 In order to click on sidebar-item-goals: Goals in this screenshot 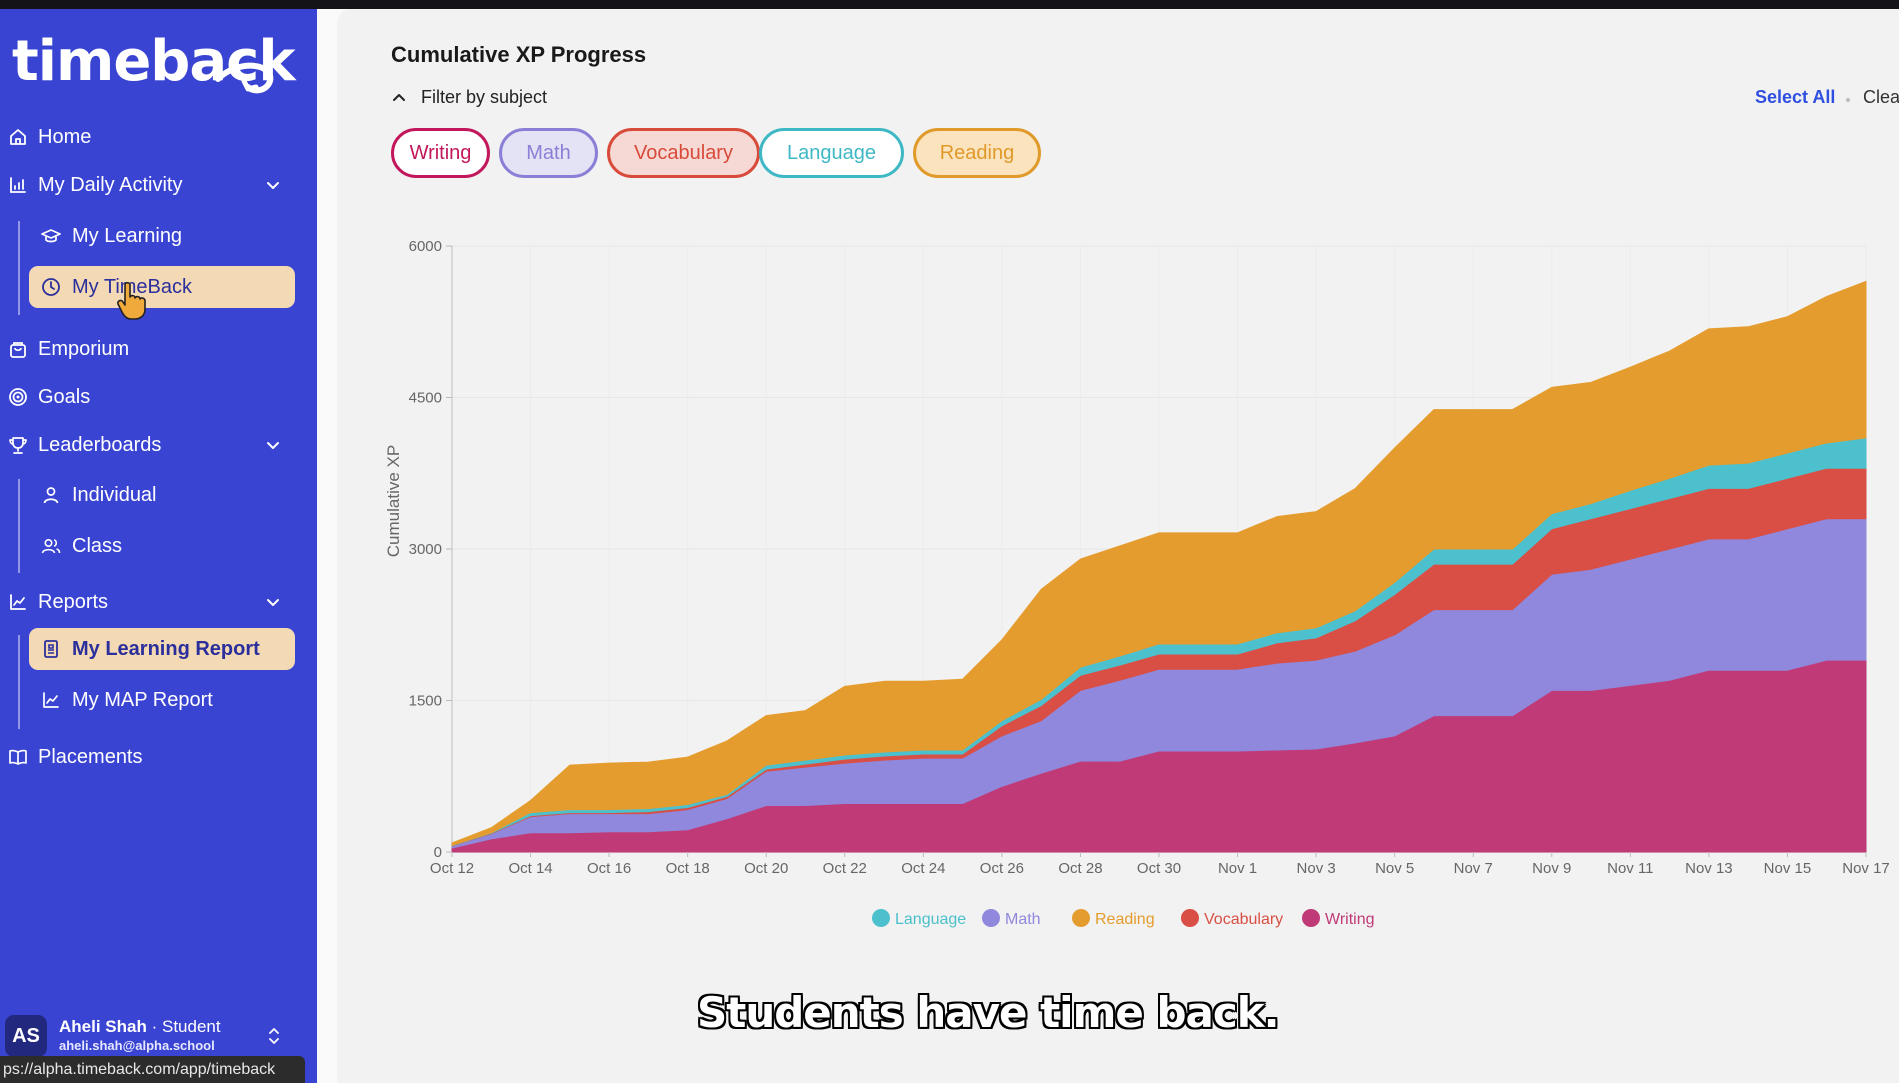, I will do `click(158, 397)`.